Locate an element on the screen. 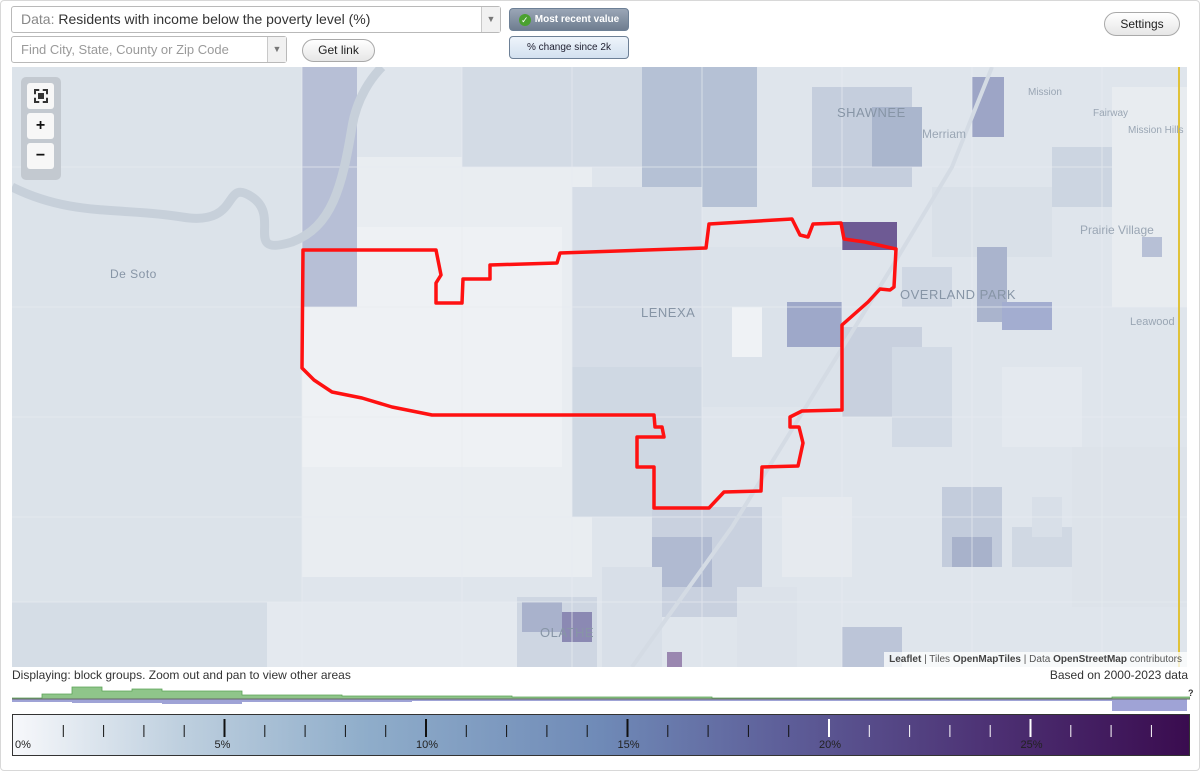 This screenshot has width=1200, height=771. fullscreen-button is located at coordinates (40, 96).